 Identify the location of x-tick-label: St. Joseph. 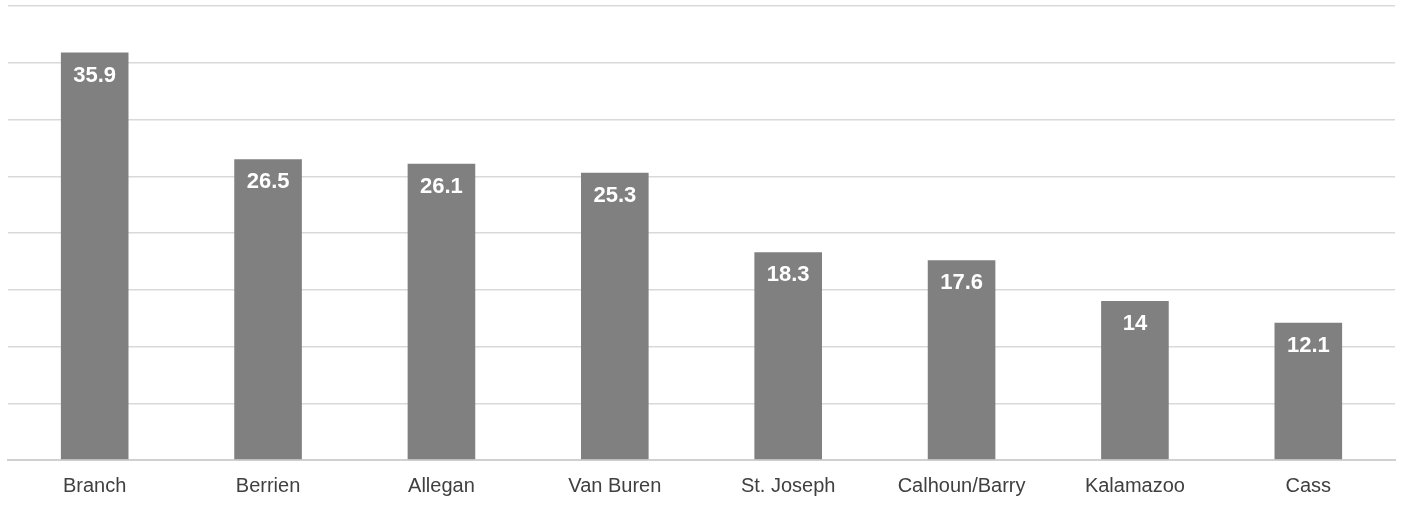
(788, 484).